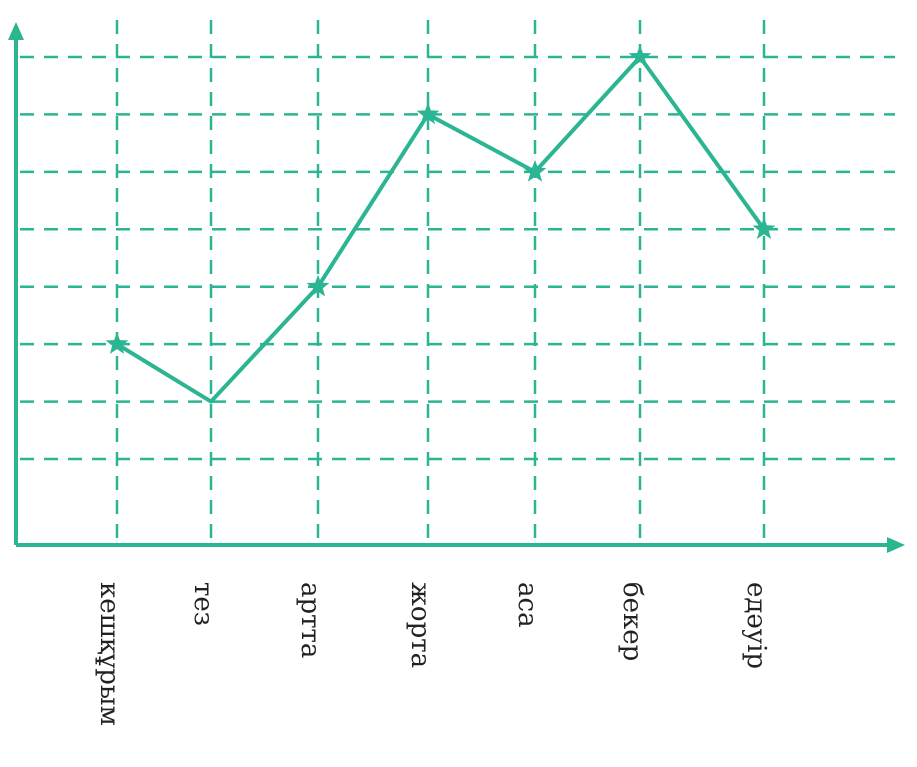  What do you see at coordinates (420, 625) in the screenshot?
I see `x-tick-label-3: жорта` at bounding box center [420, 625].